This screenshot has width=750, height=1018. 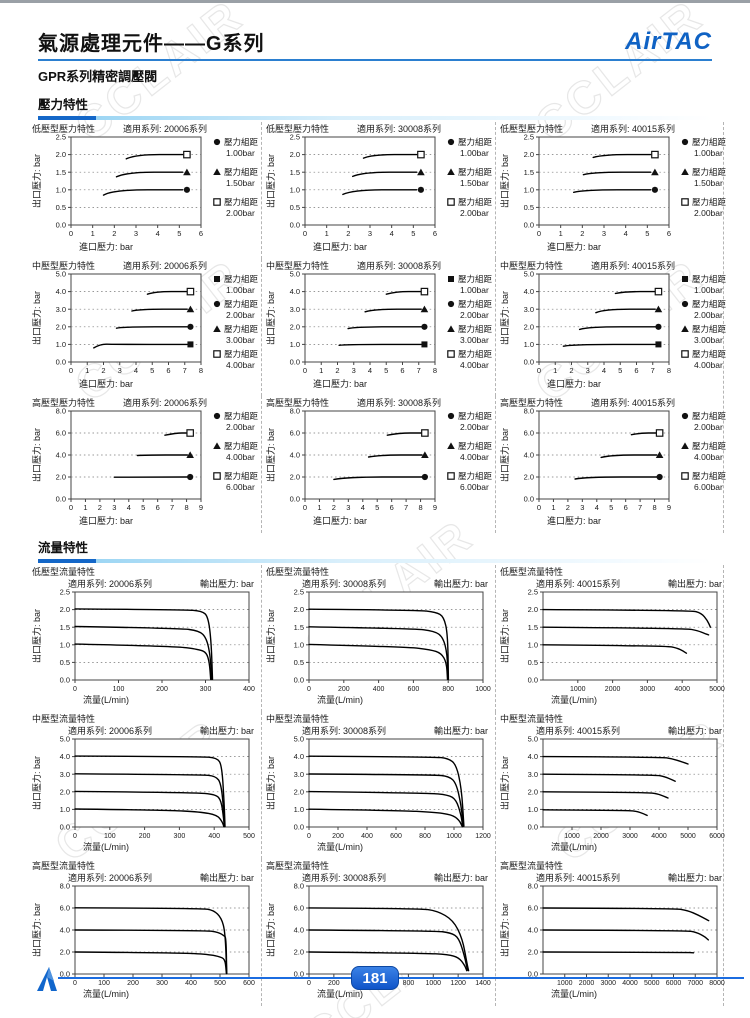 What do you see at coordinates (240, 457) in the screenshot?
I see `svg-text: 4.00bar` at bounding box center [240, 457].